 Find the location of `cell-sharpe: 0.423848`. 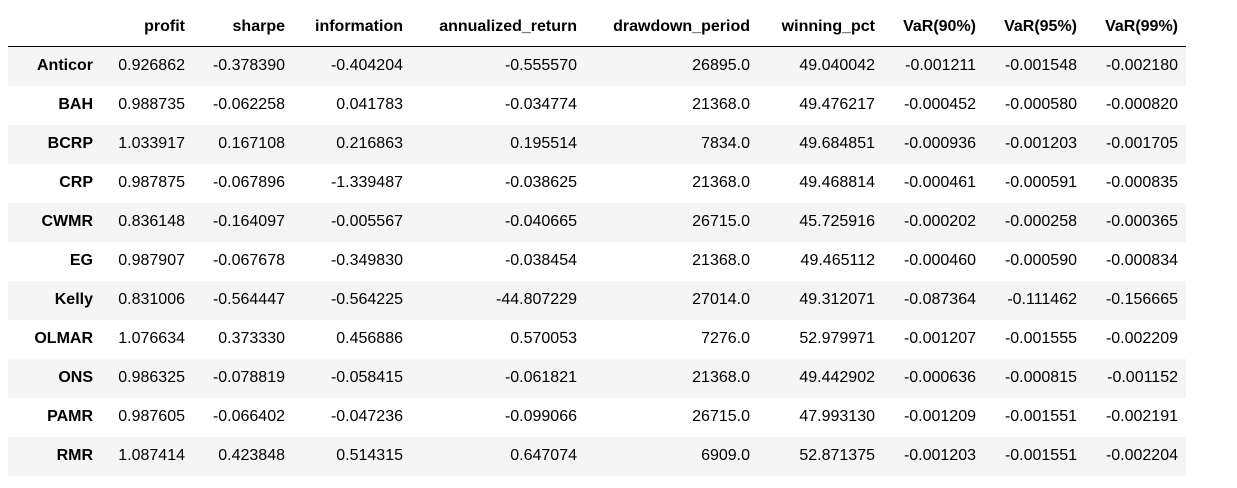

cell-sharpe: 0.423848 is located at coordinates (251, 455).